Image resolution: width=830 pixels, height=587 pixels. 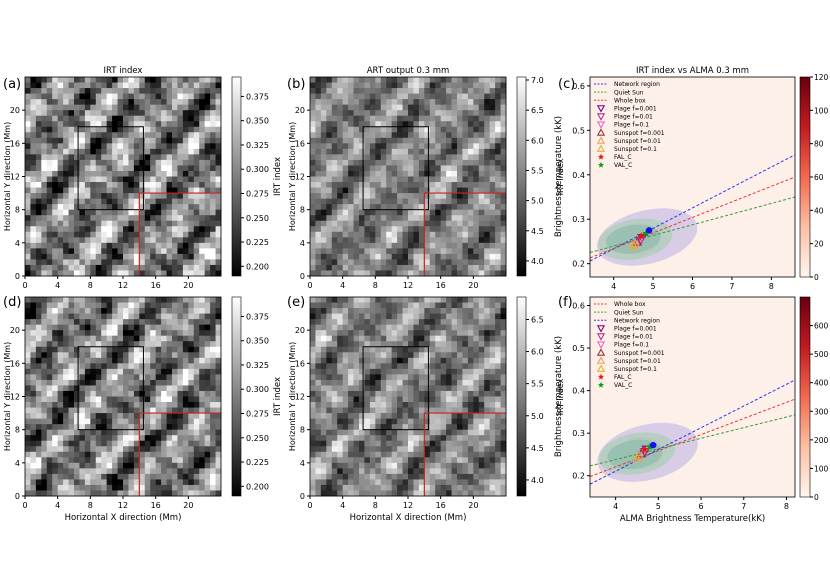 What do you see at coordinates (7, 396) in the screenshot?
I see `map-ylabel: Horizontal Y direction (Mm)` at bounding box center [7, 396].